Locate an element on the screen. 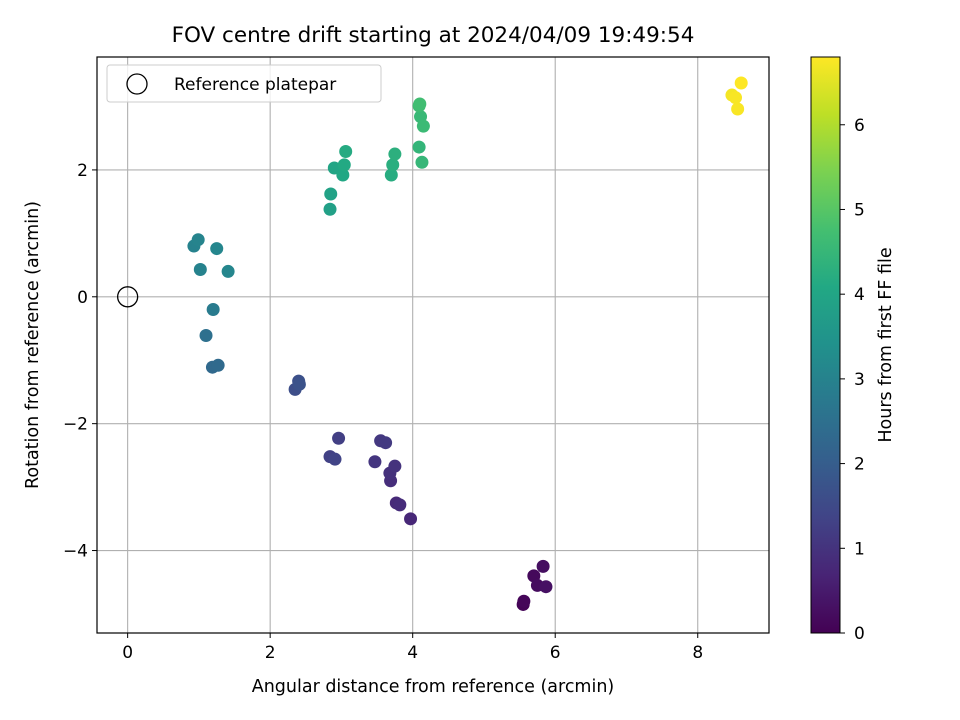 The height and width of the screenshot is (720, 960). colorbar-tick-label: 4 is located at coordinates (859, 295).